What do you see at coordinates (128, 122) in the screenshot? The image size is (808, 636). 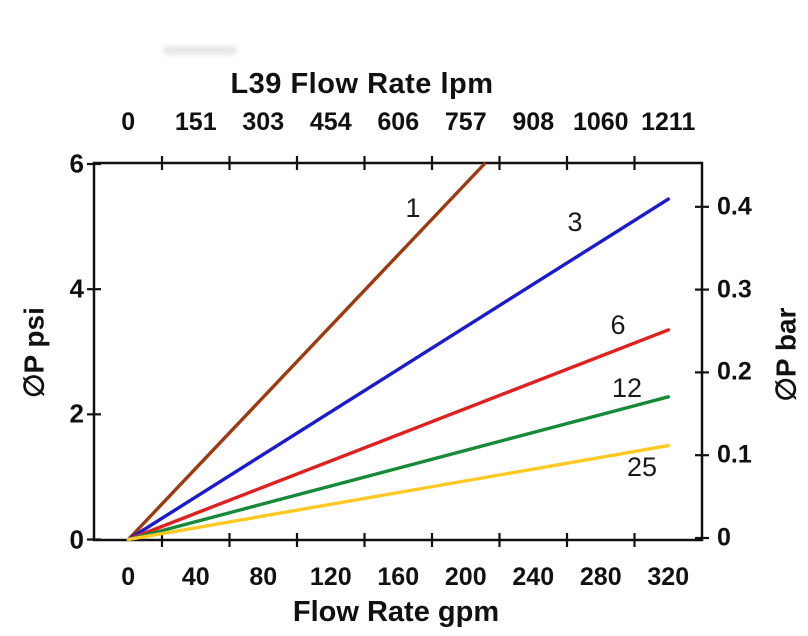 I see `x-top-tick-label-0: 0` at bounding box center [128, 122].